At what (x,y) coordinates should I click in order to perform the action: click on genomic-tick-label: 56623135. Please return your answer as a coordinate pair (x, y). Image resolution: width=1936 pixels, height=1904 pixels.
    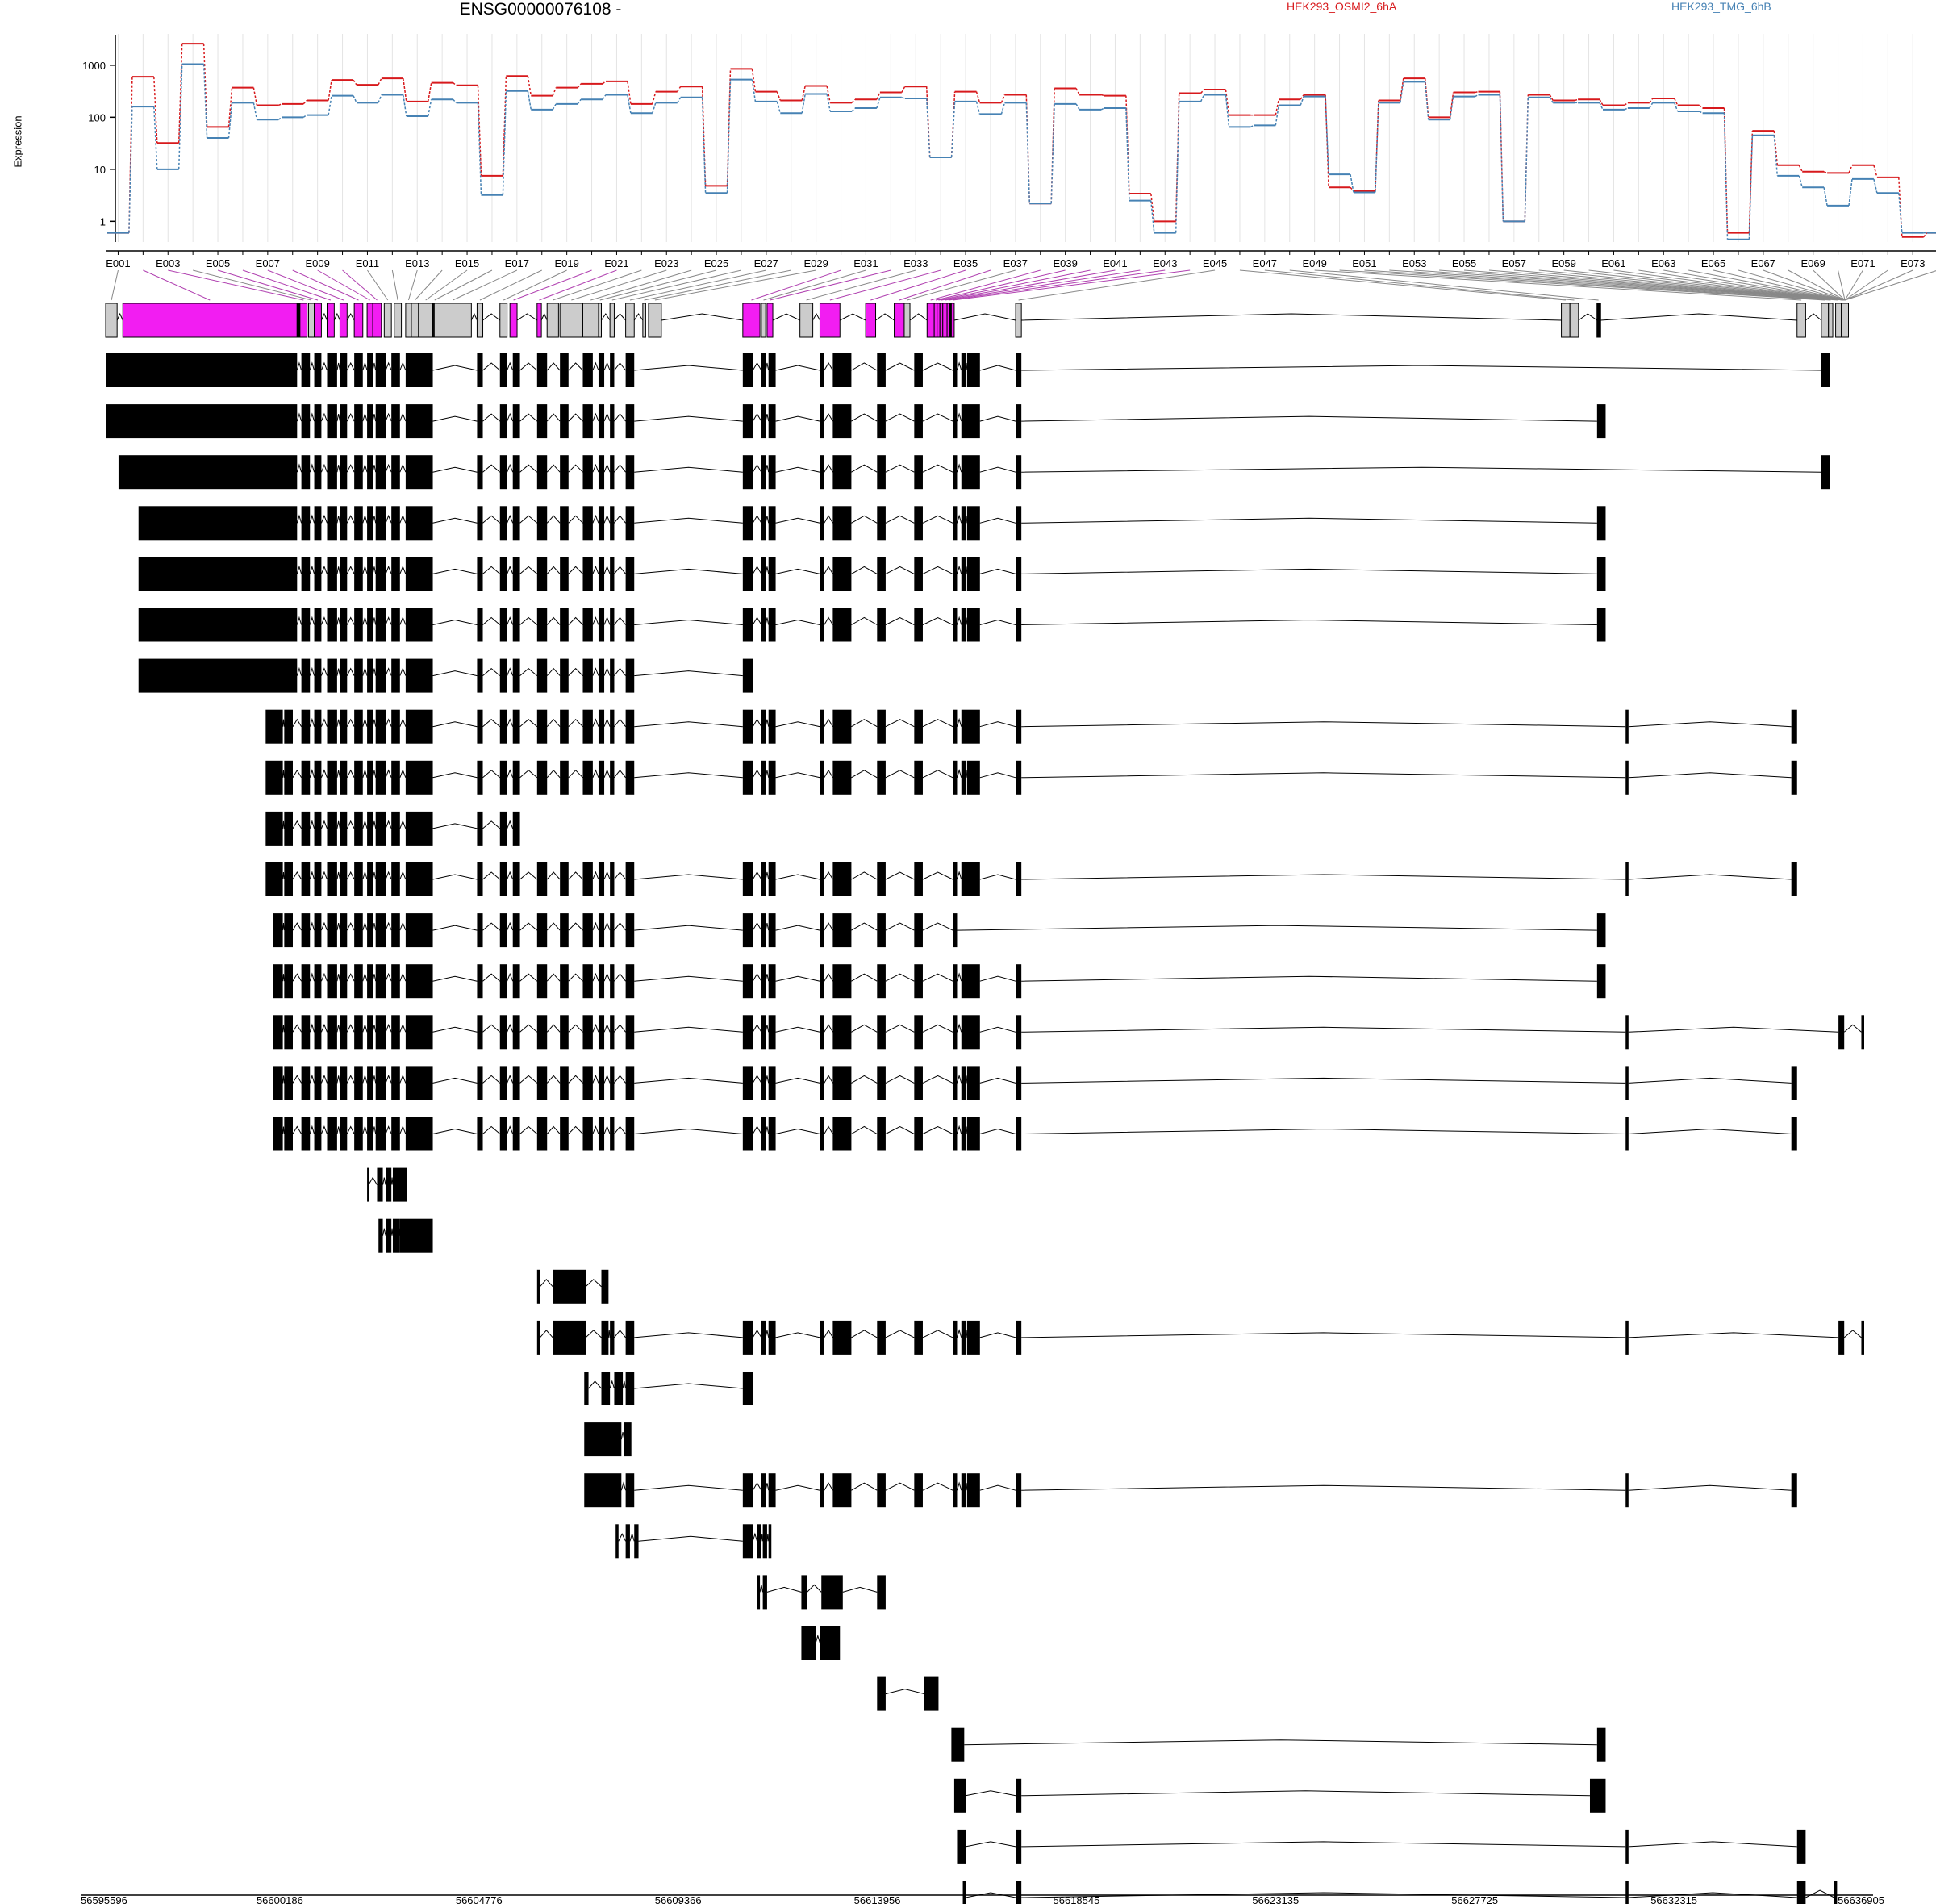
    Looking at the image, I should click on (1275, 1899).